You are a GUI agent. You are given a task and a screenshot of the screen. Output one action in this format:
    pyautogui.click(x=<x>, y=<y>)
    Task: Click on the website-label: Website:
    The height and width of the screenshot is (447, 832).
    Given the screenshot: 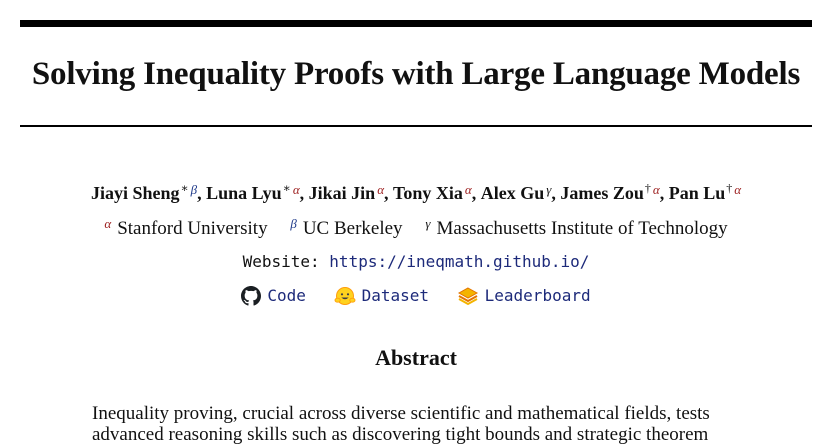 What is the action you would take?
    pyautogui.click(x=281, y=261)
    